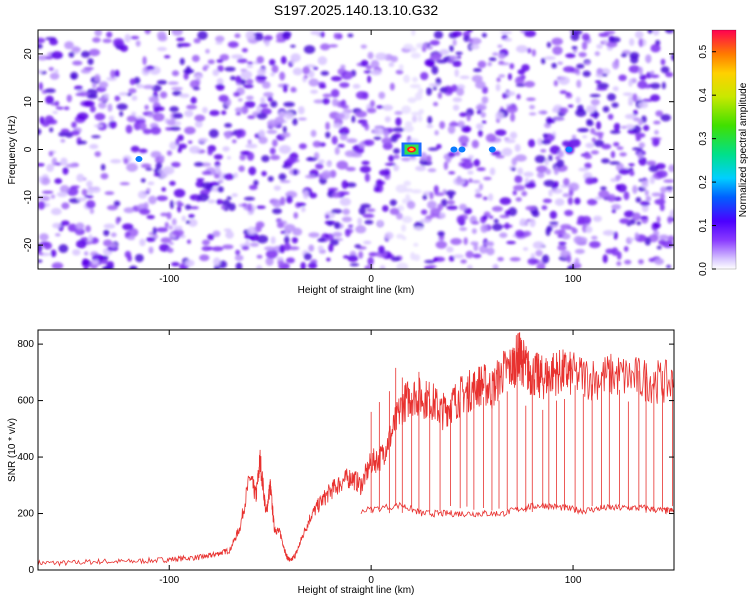 The height and width of the screenshot is (600, 750). What do you see at coordinates (25, 344) in the screenshot?
I see `y-tick-label: 800` at bounding box center [25, 344].